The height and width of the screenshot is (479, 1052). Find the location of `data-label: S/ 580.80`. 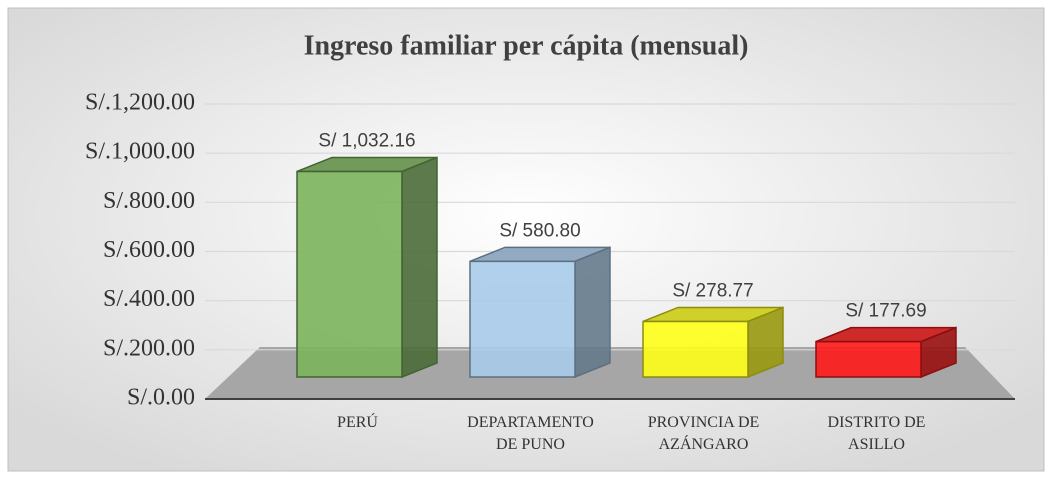

data-label: S/ 580.80 is located at coordinates (539, 230).